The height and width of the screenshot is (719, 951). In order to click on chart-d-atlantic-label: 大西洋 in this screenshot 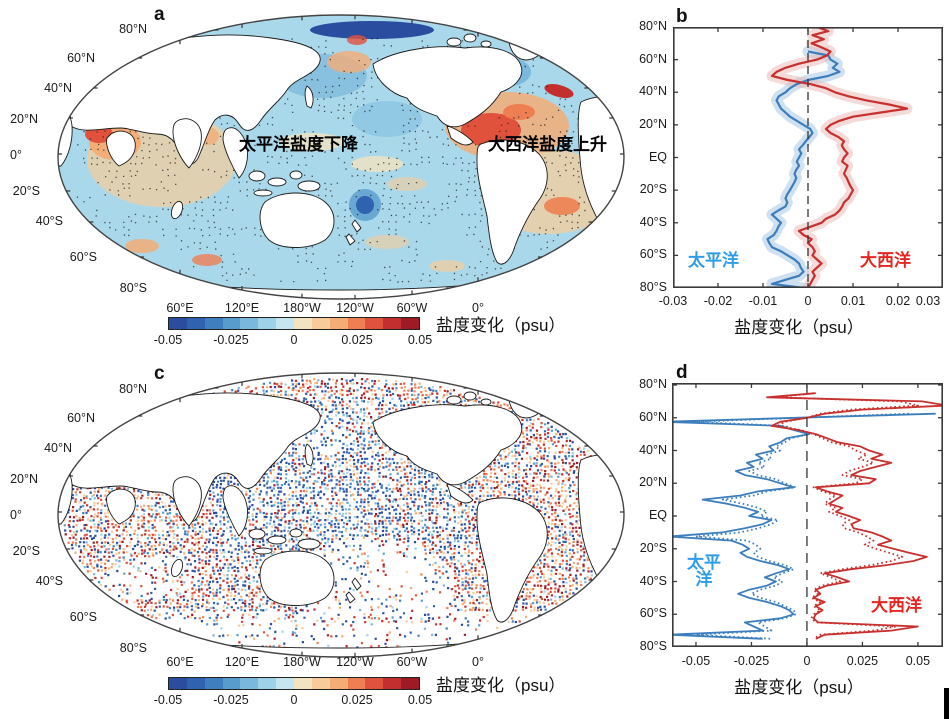, I will do `click(896, 605)`.